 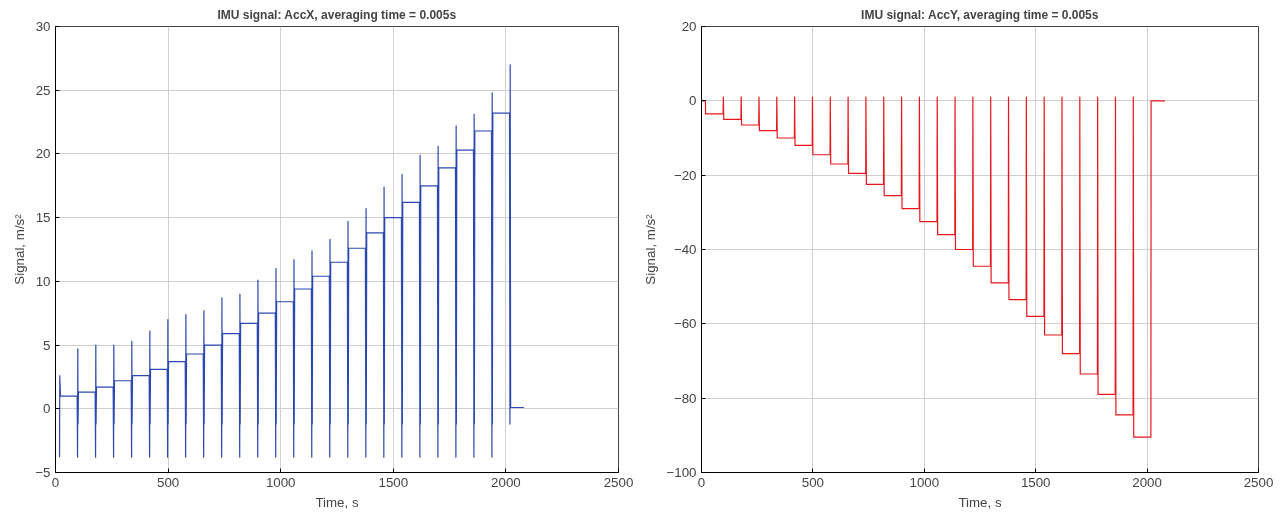 What do you see at coordinates (43, 281) in the screenshot?
I see `y-tick-label: 10` at bounding box center [43, 281].